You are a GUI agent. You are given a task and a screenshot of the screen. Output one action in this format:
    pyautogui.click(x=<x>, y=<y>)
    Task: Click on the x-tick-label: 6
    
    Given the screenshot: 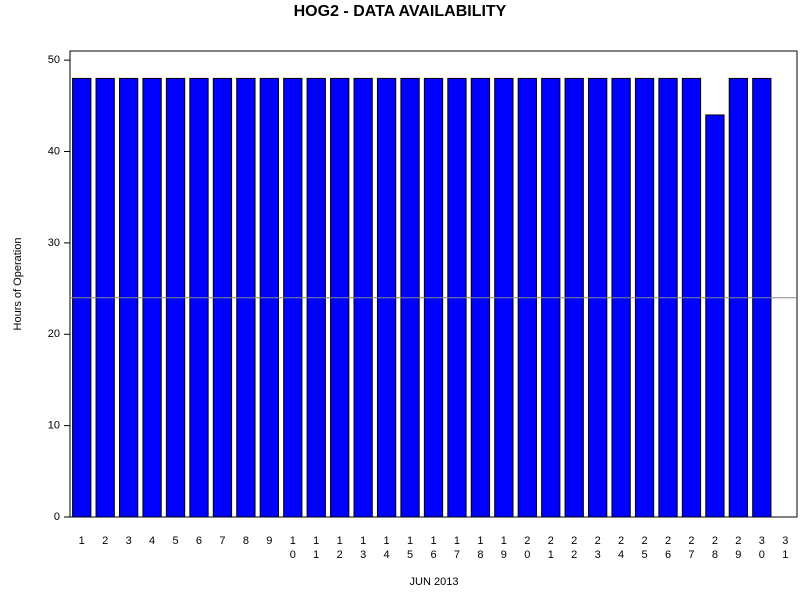 What is the action you would take?
    pyautogui.click(x=199, y=541)
    